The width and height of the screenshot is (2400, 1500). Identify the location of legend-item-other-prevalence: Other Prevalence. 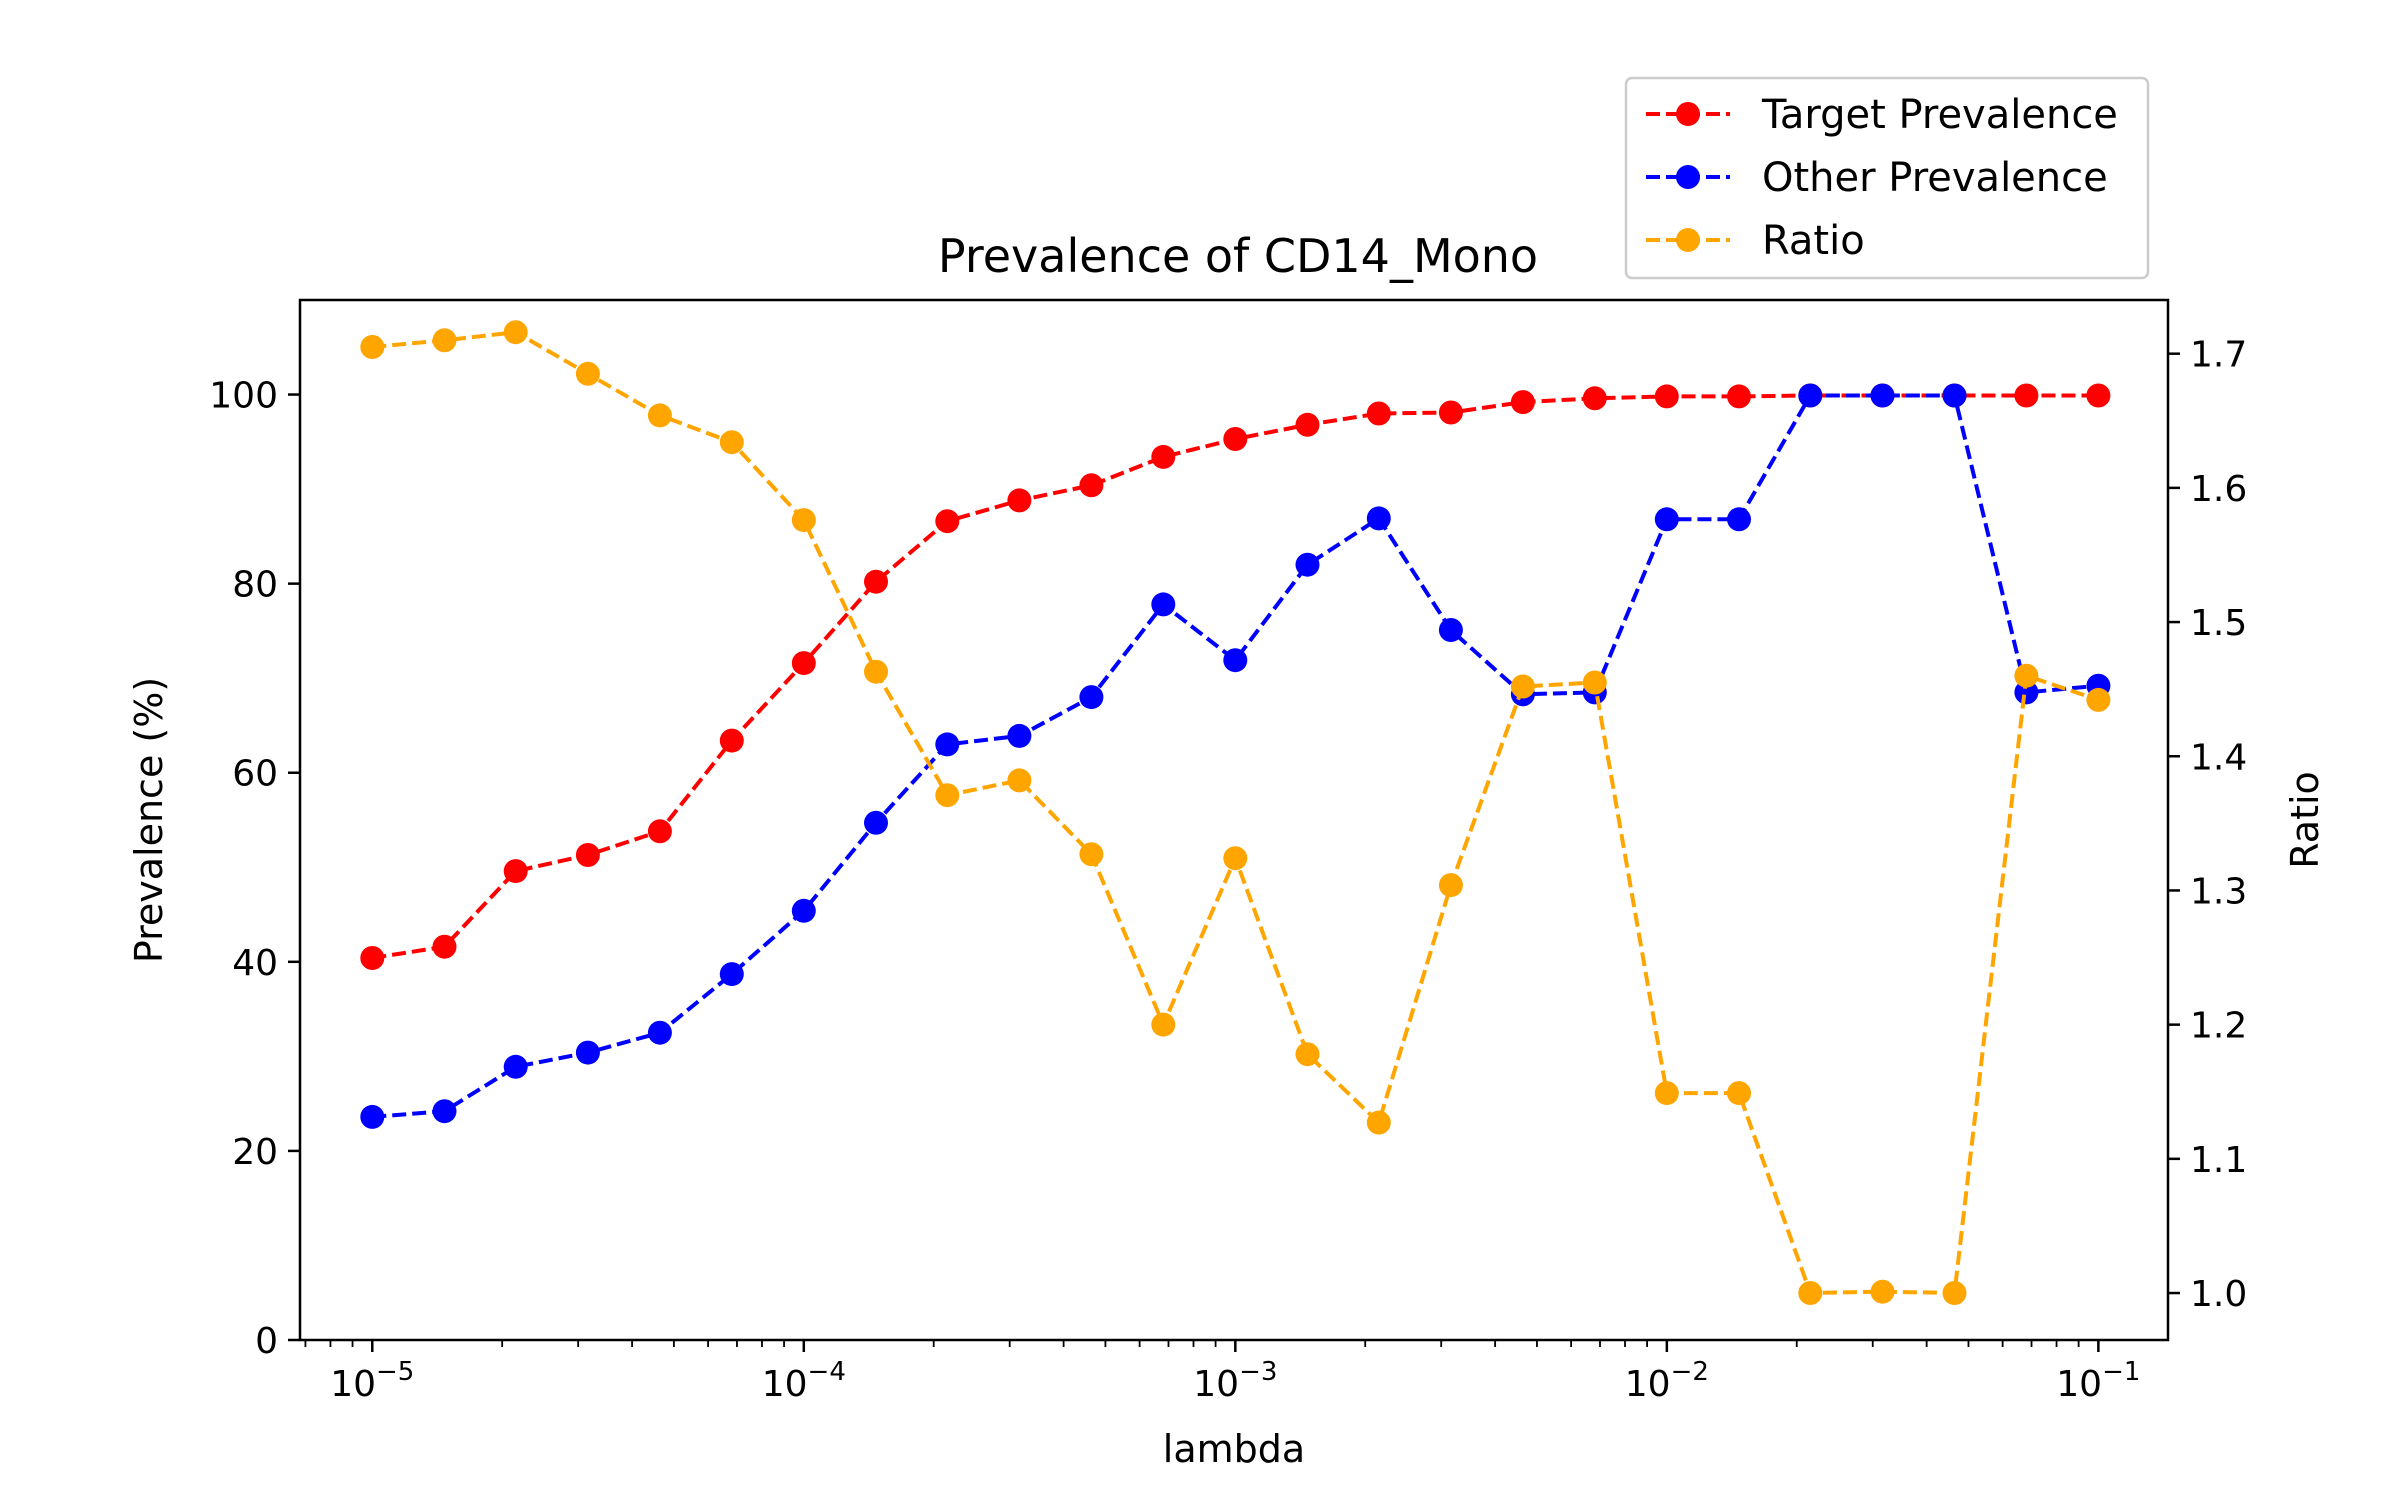
(1877, 178).